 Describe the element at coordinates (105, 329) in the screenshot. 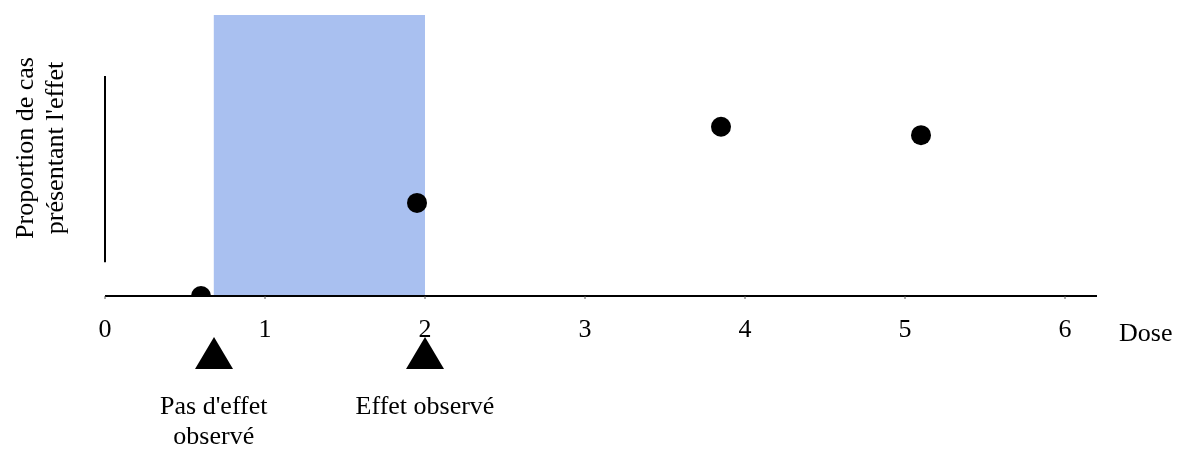

I see `x-tick-label: 0` at that location.